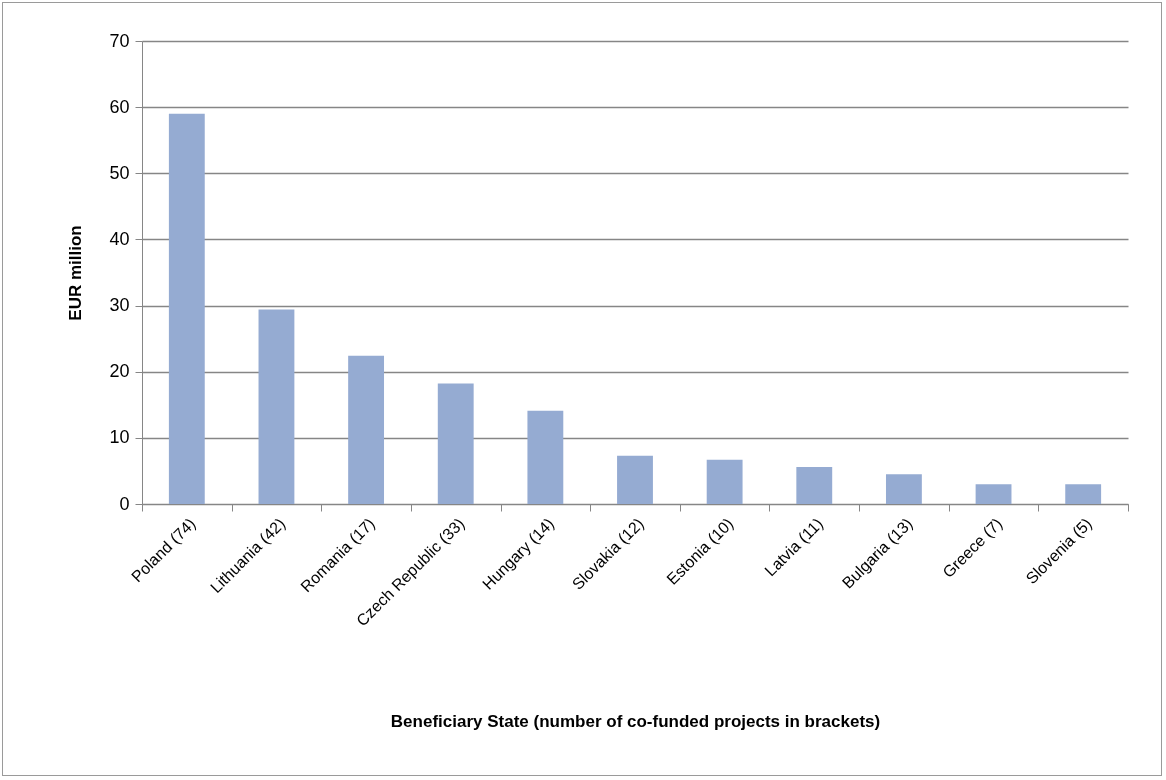 This screenshot has width=1166, height=780. What do you see at coordinates (635, 722) in the screenshot?
I see `x-axis-title: Beneficiary State (number of co-funded projects in brackets)` at bounding box center [635, 722].